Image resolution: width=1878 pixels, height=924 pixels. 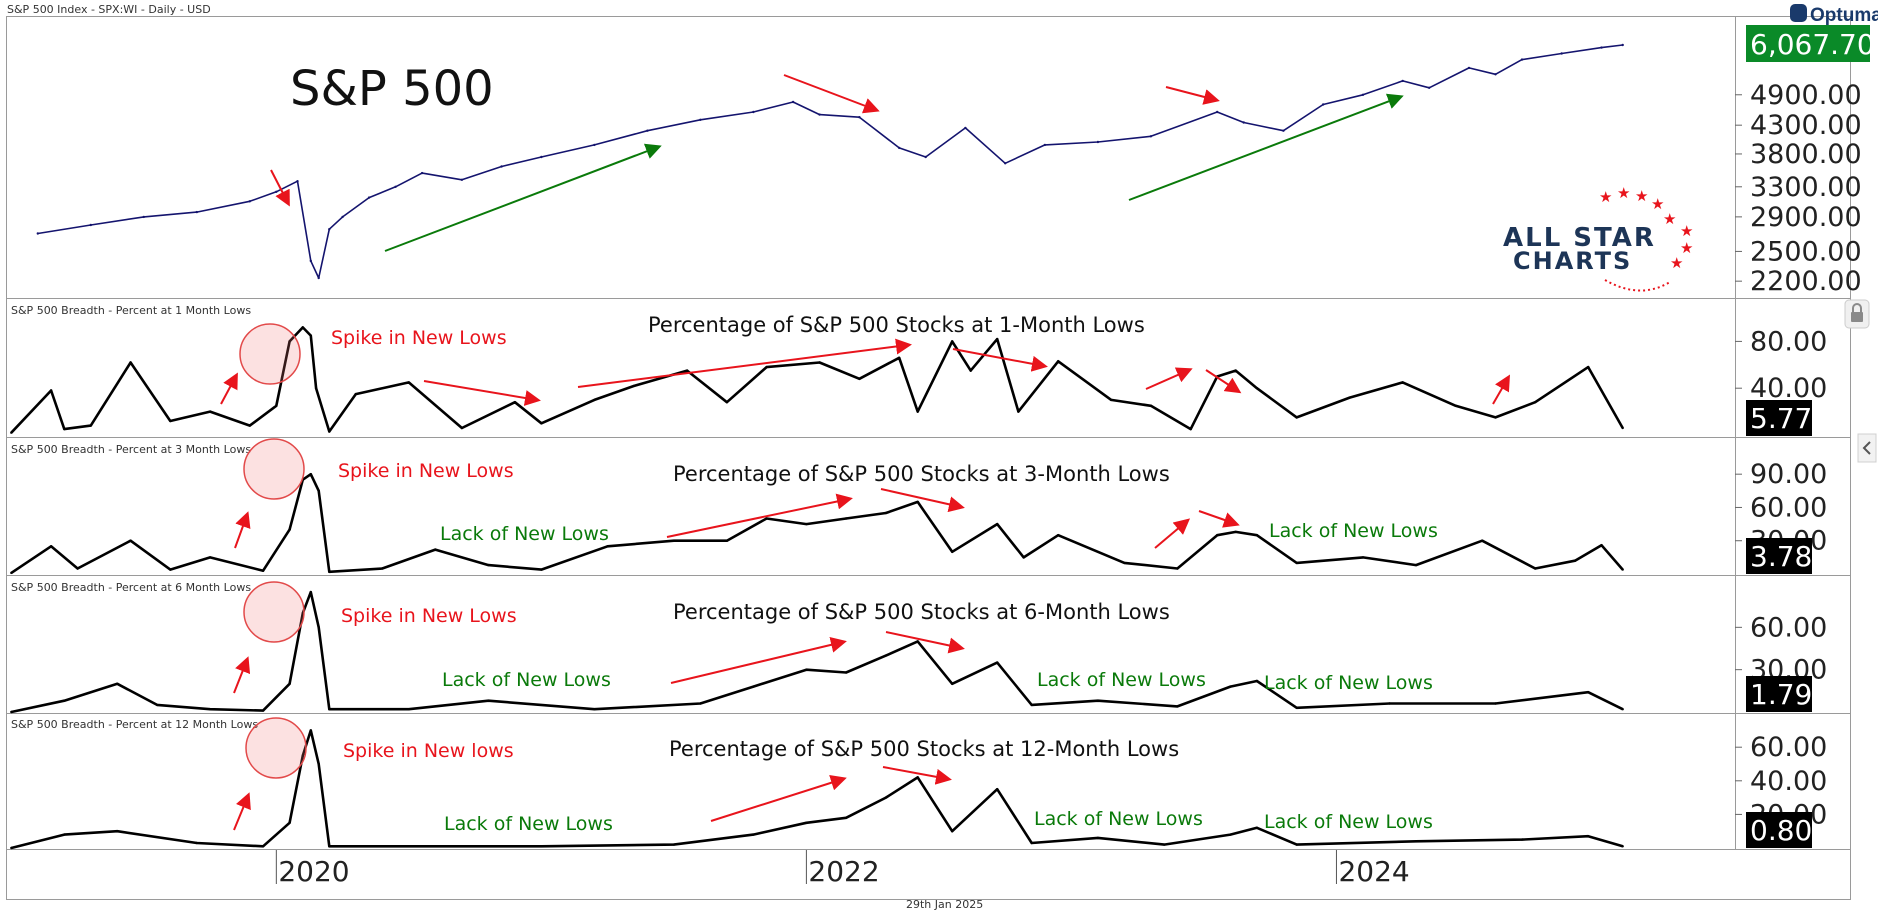 What do you see at coordinates (1373, 871) in the screenshot?
I see `x-tick-label: 2024` at bounding box center [1373, 871].